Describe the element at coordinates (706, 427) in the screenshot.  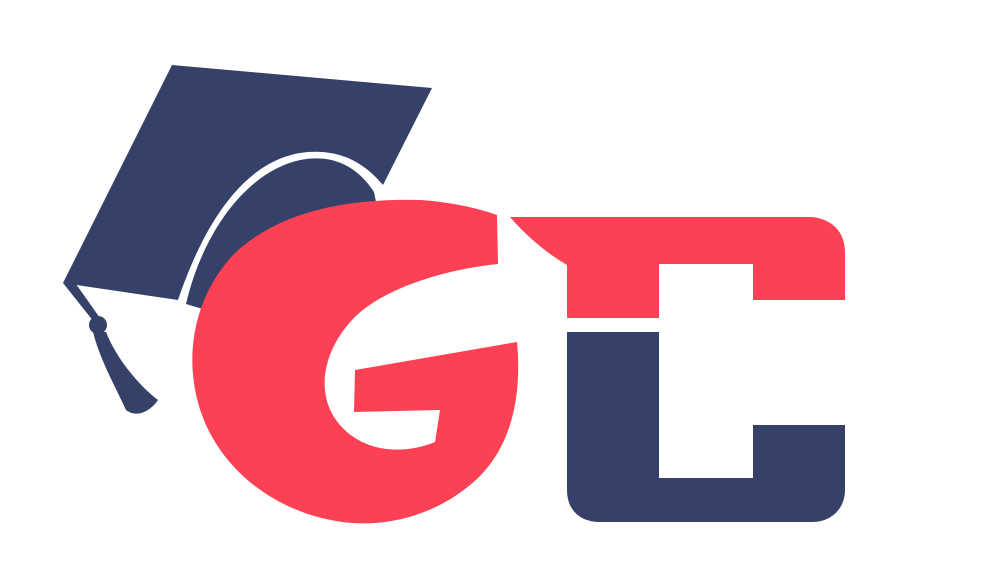
I see `letter-c-bottom` at that location.